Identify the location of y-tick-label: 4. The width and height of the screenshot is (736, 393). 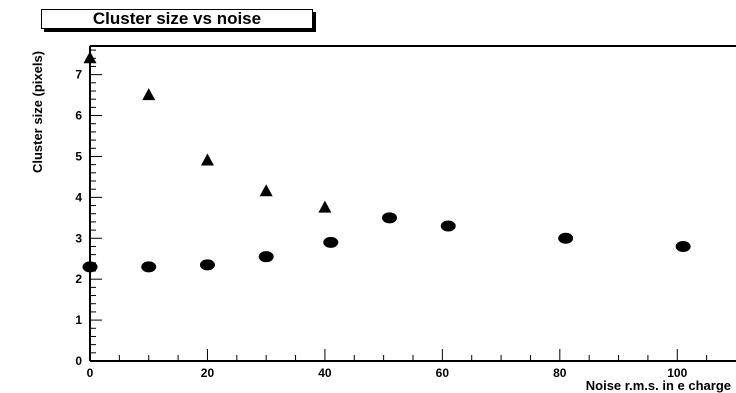
(78, 197).